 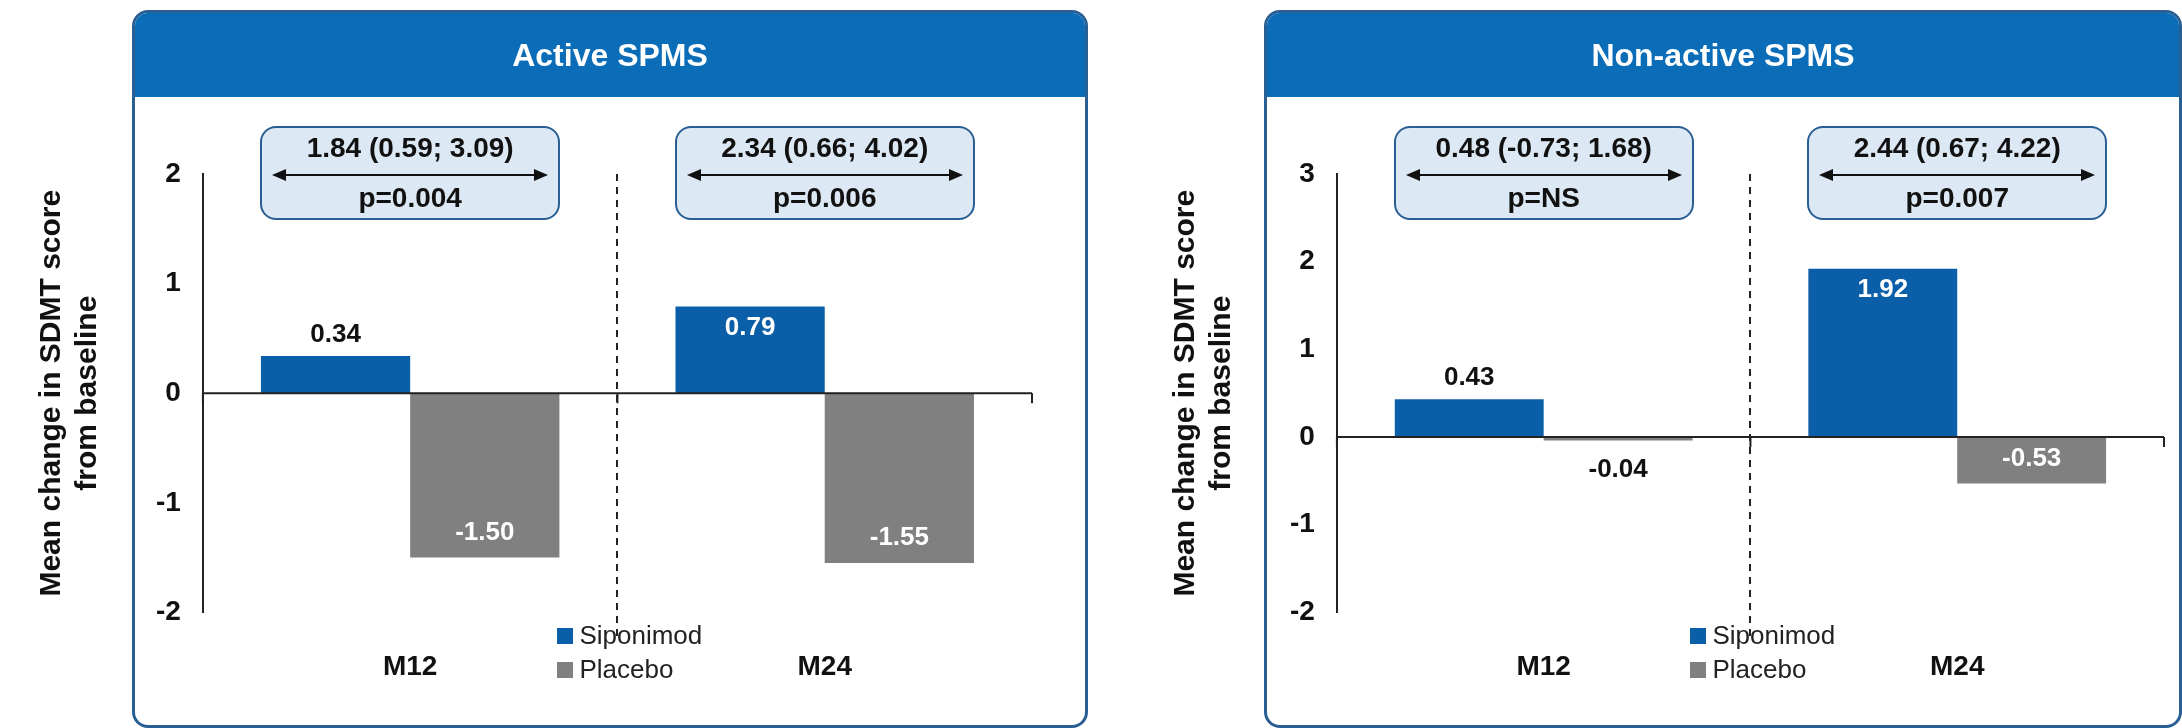 What do you see at coordinates (899, 536) in the screenshot?
I see `data-label: -1.55` at bounding box center [899, 536].